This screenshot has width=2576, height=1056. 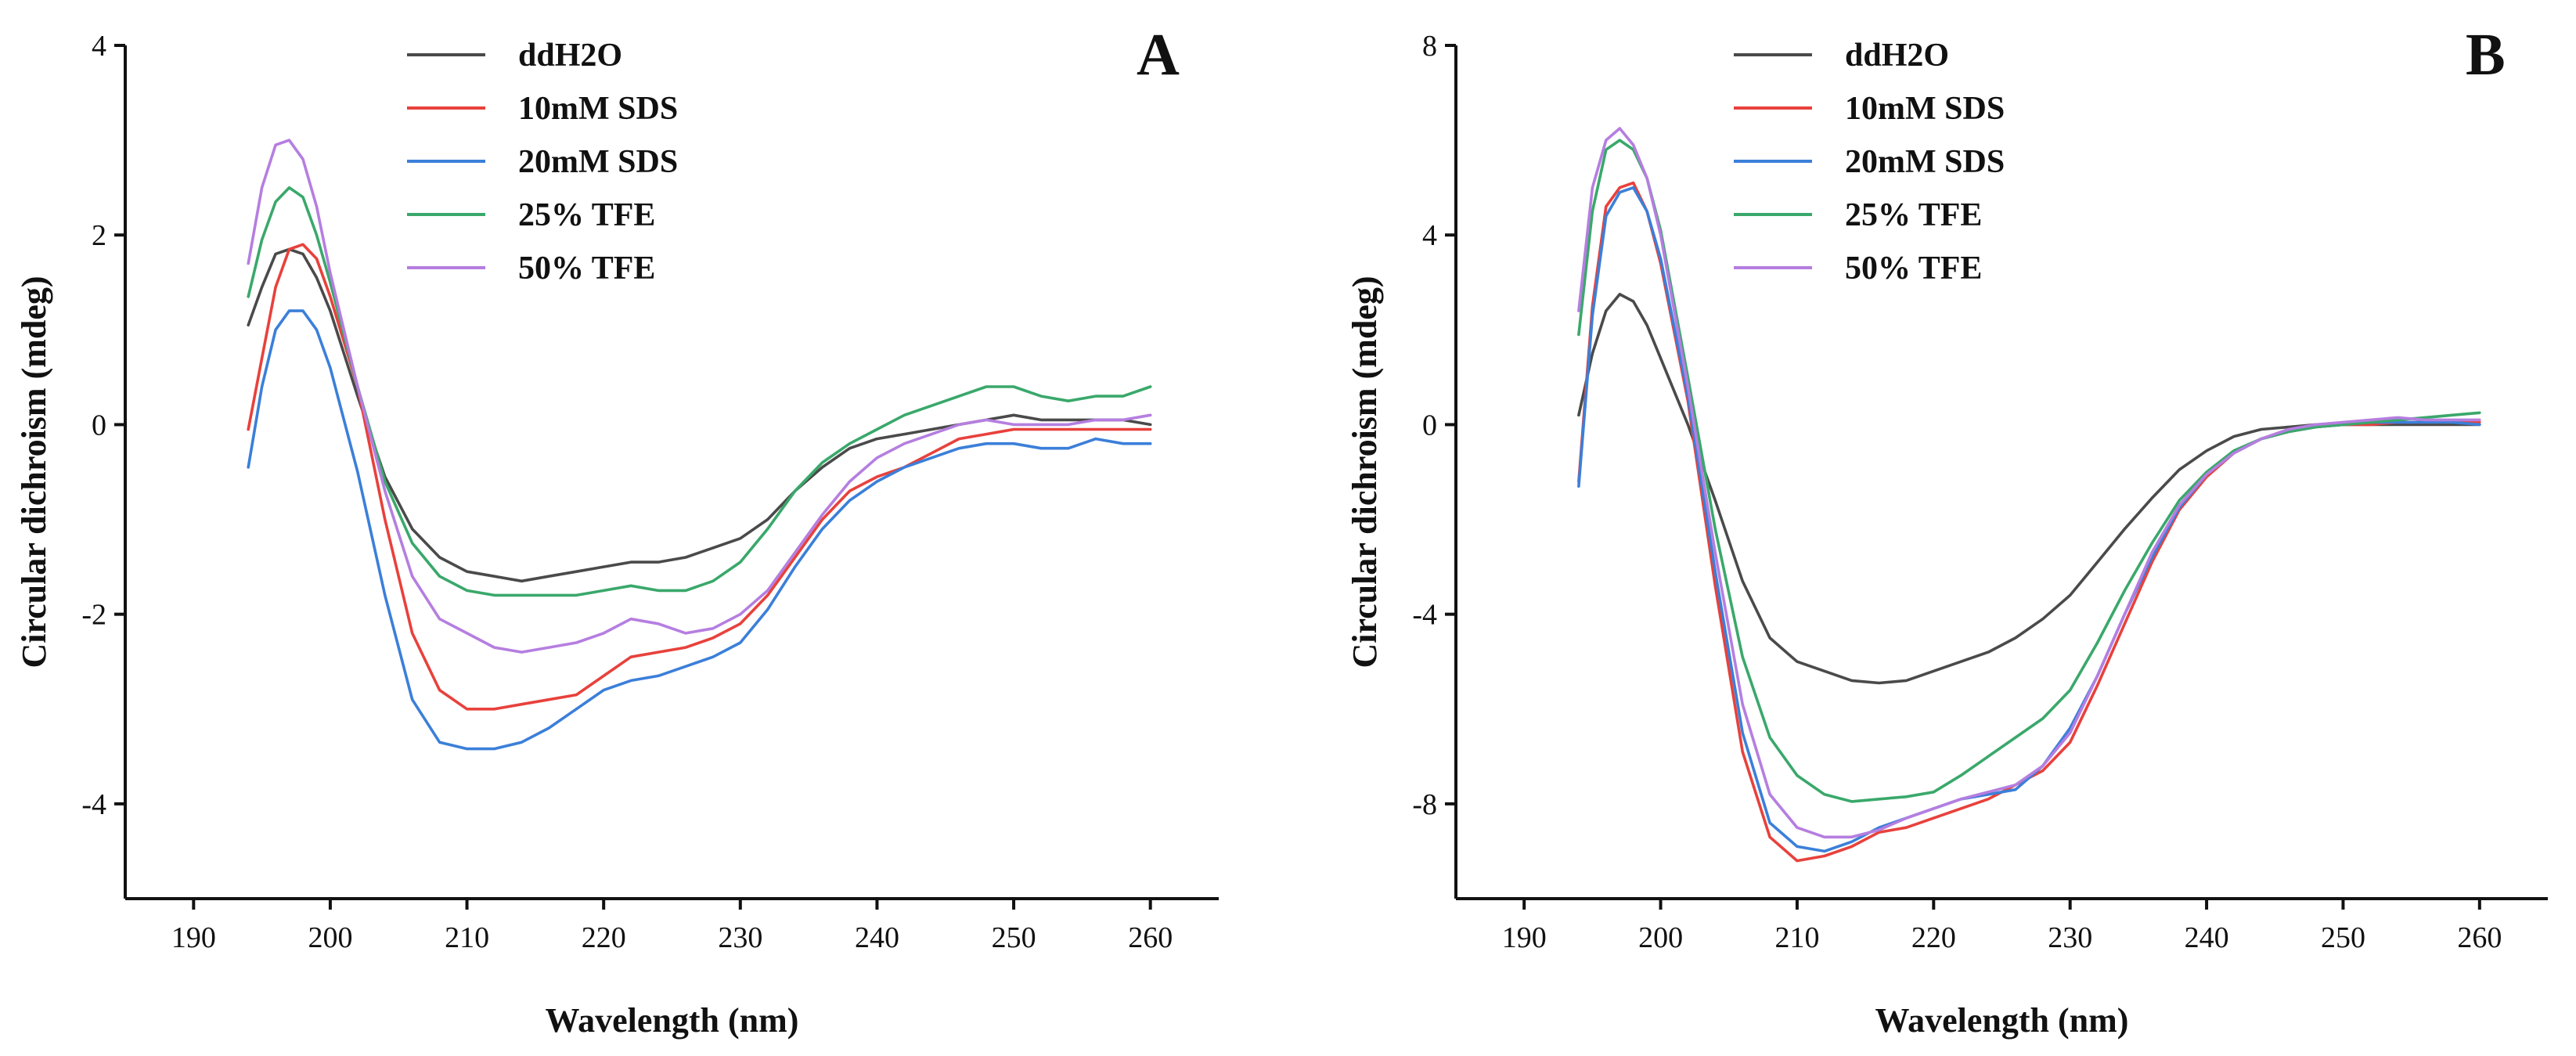 I want to click on panel-label: A, so click(x=1158, y=55).